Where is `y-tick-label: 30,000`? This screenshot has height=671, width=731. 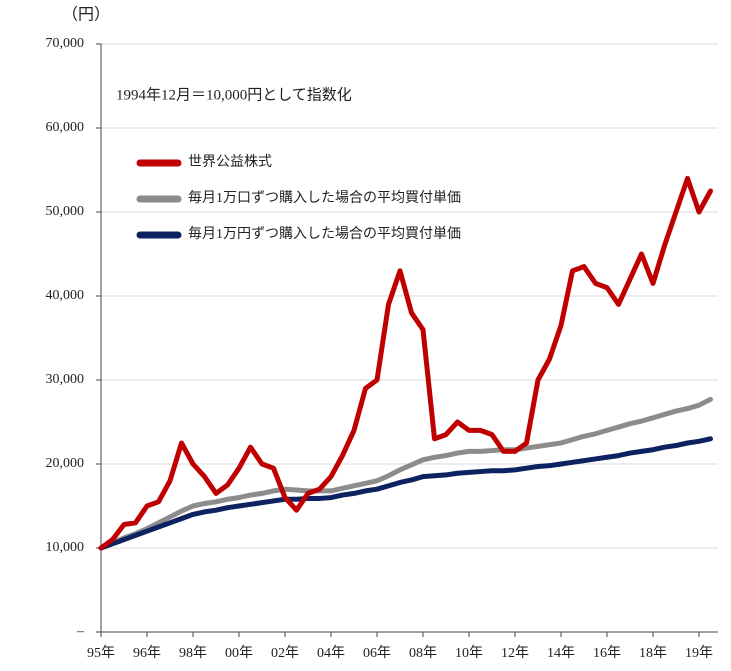 y-tick-label: 30,000 is located at coordinates (65, 379).